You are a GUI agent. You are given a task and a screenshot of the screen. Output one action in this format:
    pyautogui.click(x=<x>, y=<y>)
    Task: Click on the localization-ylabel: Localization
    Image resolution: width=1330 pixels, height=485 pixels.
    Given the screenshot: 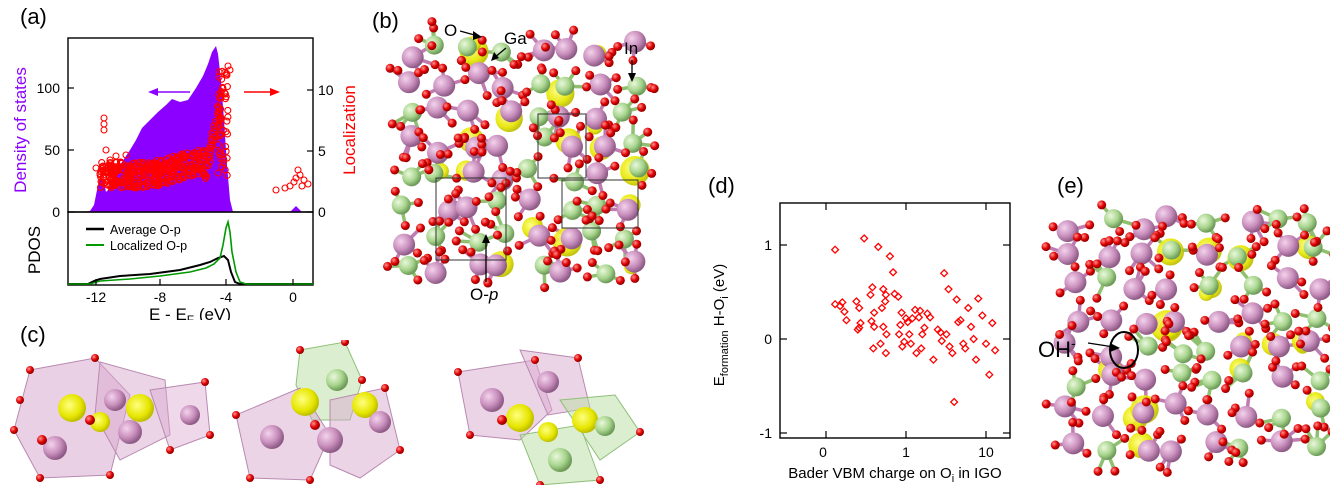 What is the action you would take?
    pyautogui.click(x=349, y=130)
    